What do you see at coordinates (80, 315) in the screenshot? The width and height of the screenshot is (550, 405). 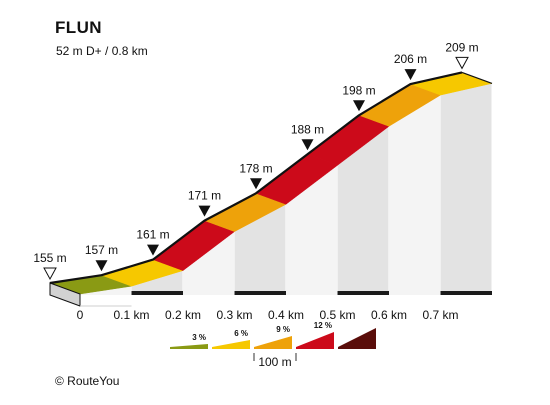 I see `x-tick-label: 0` at bounding box center [80, 315].